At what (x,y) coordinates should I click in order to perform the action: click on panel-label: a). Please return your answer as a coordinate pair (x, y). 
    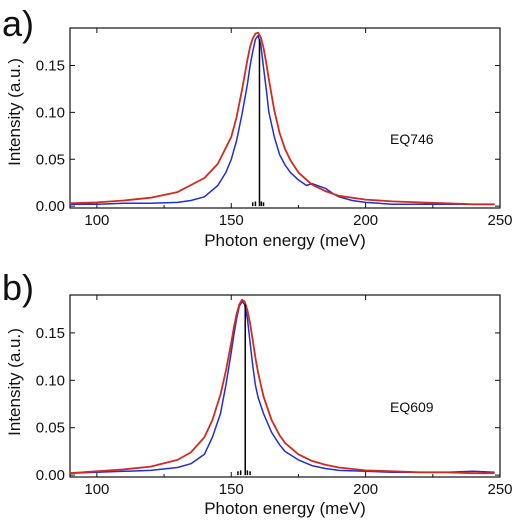
    Looking at the image, I should click on (18, 23).